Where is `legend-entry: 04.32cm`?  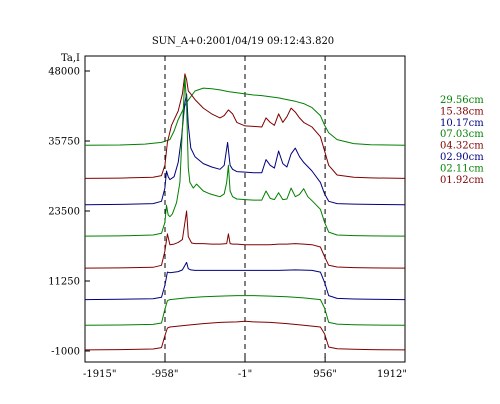 legend-entry: 04.32cm is located at coordinates (462, 146).